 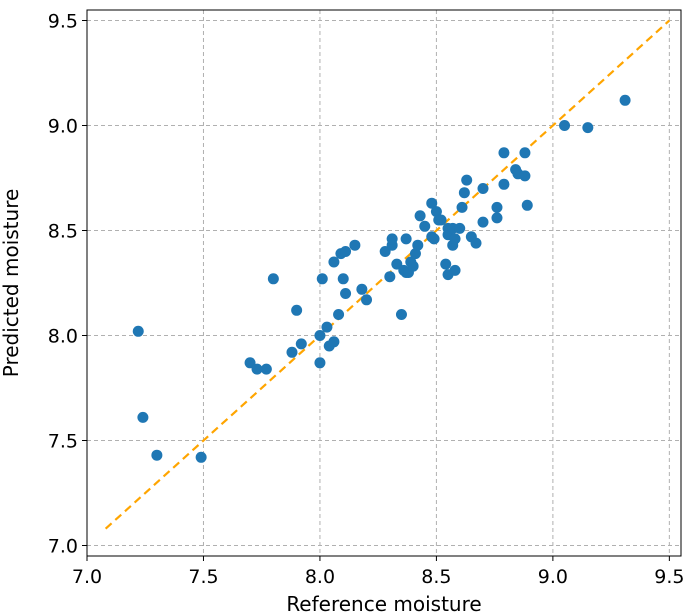 What do you see at coordinates (436, 577) in the screenshot?
I see `x-tick-label: 8.5` at bounding box center [436, 577].